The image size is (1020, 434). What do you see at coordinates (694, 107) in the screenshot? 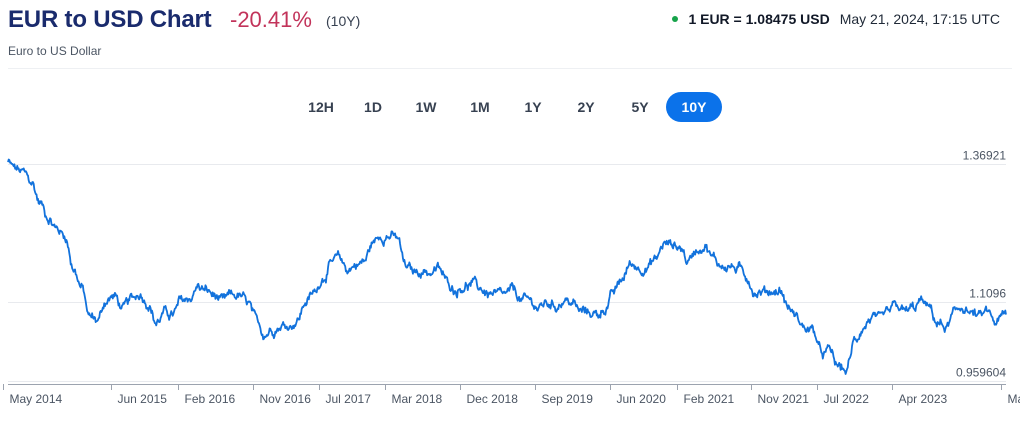
I see `range-10y-button: 10Y` at bounding box center [694, 107].